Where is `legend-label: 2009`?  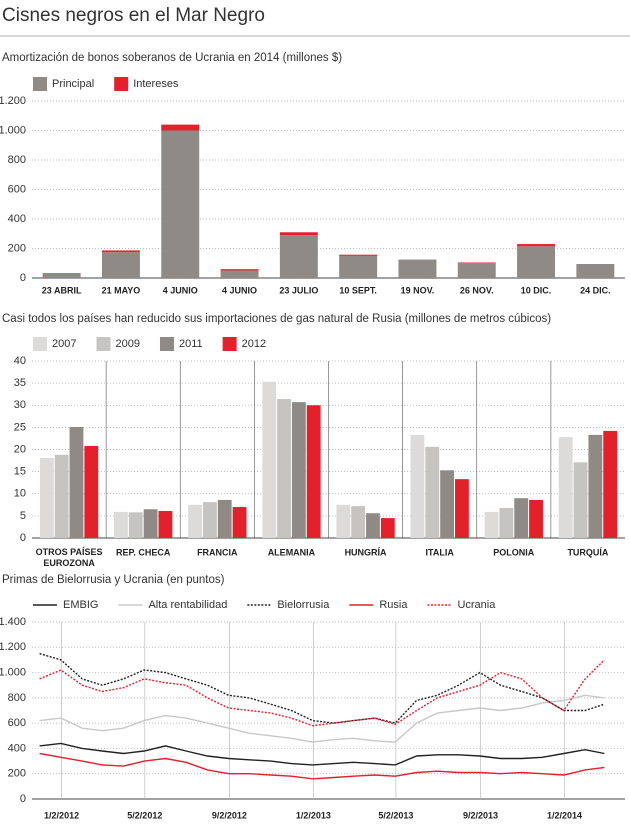 legend-label: 2009 is located at coordinates (127, 344).